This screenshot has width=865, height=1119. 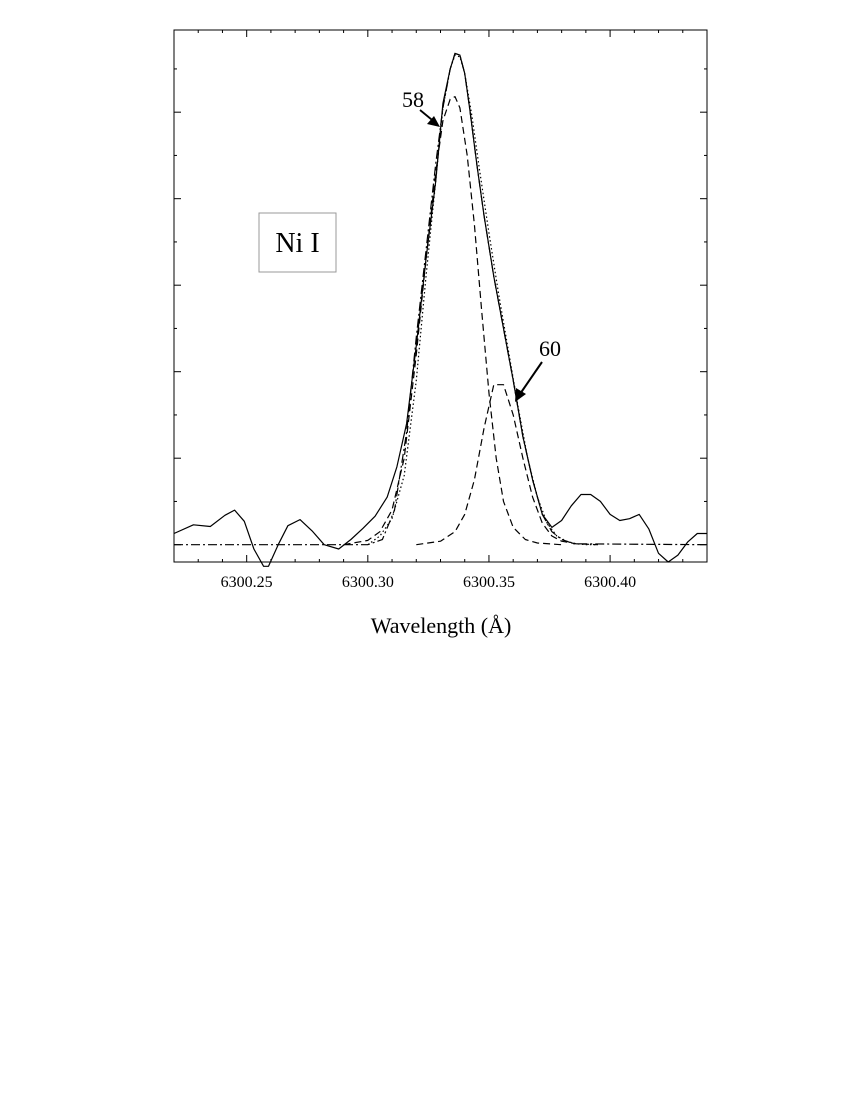 I want to click on annotation-60: 60, so click(x=538, y=369).